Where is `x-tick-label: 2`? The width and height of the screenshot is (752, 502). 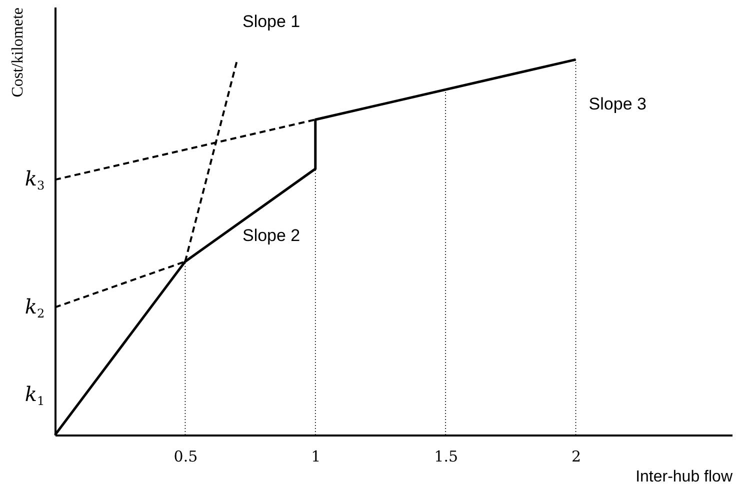
x-tick-label: 2 is located at coordinates (576, 457).